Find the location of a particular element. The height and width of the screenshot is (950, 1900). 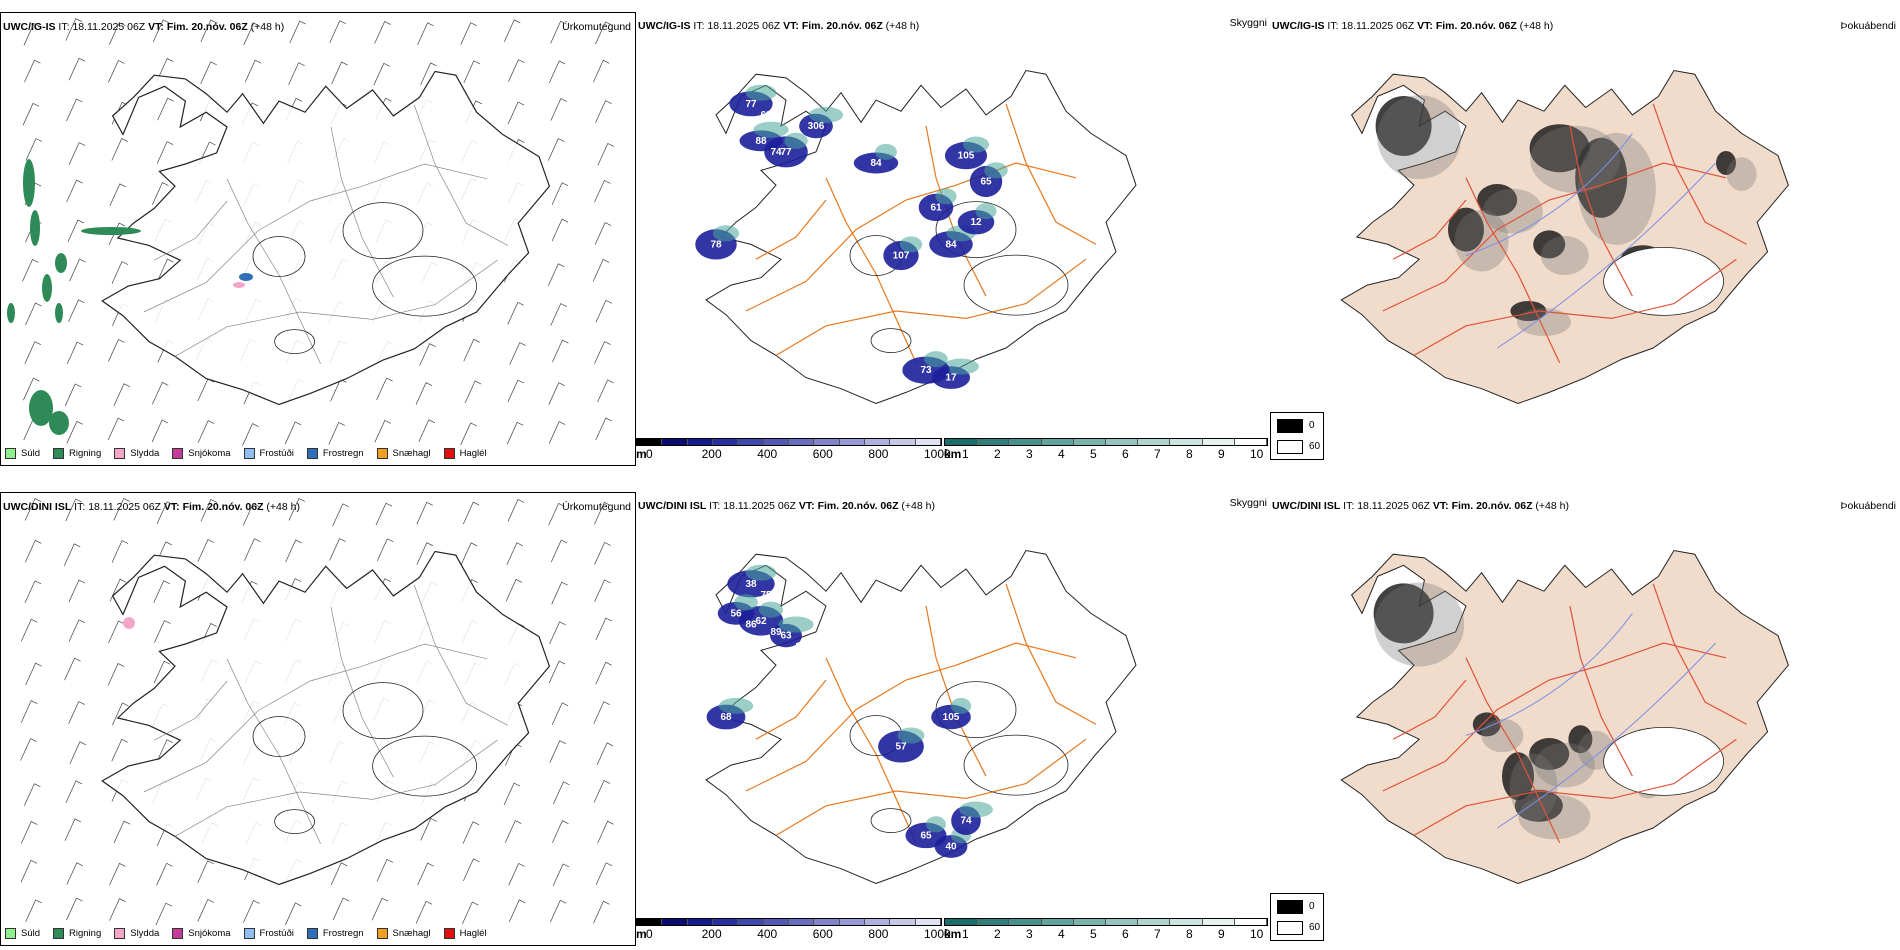

colorbar-tick-label: 2 is located at coordinates (997, 454).